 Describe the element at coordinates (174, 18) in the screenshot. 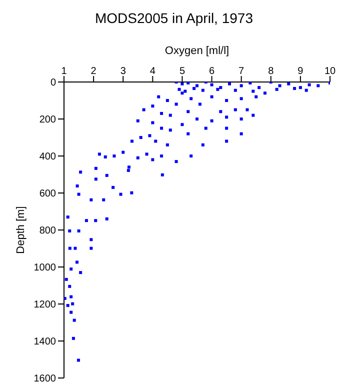

I see `chart-title: MODS2005 in April, 1973` at that location.